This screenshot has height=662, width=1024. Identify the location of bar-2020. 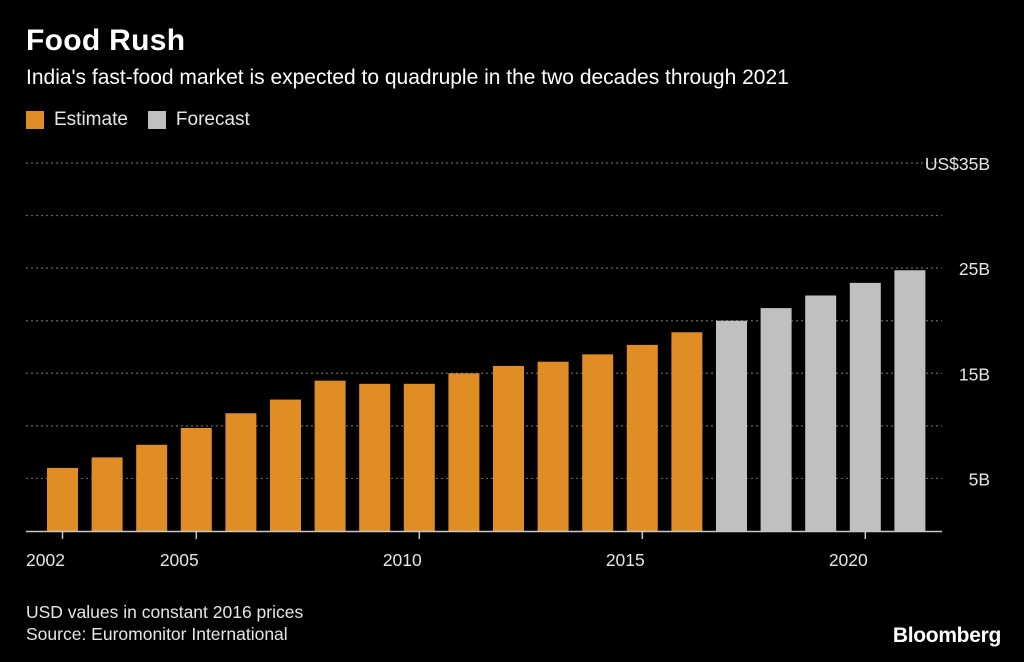
(865, 406).